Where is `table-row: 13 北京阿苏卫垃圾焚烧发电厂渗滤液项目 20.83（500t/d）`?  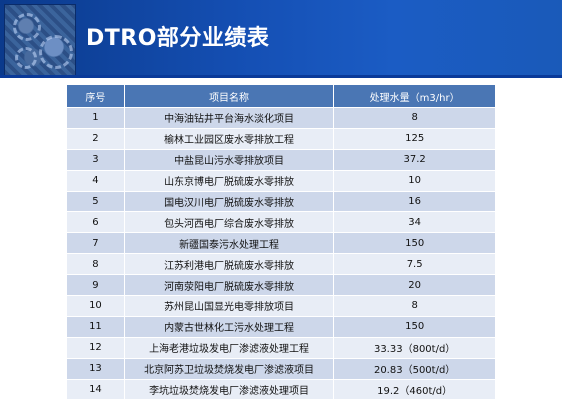
table-row: 13 北京阿苏卫垃圾焚烧发电厂渗滤液项目 20.83（500t/d） is located at coordinates (281, 368).